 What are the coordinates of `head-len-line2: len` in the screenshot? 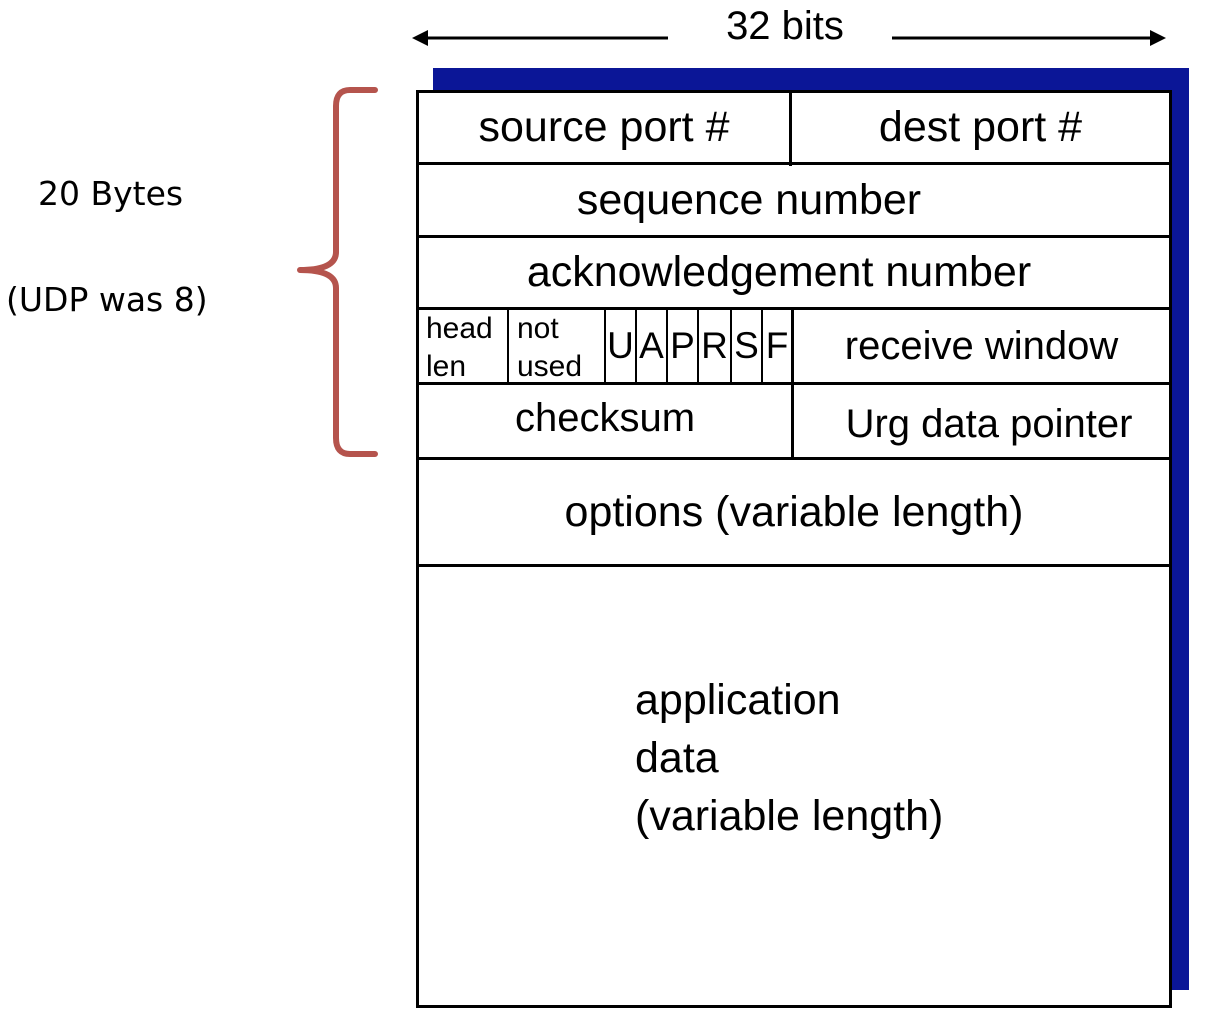 It's located at (446, 366).